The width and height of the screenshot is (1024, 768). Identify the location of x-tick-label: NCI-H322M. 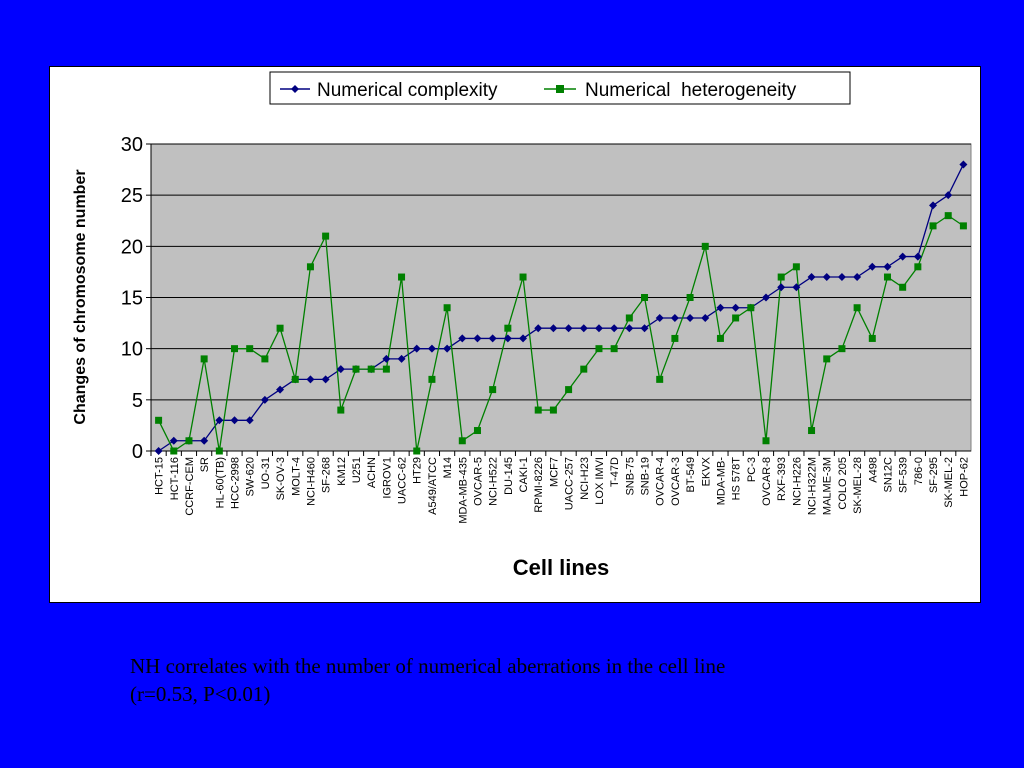
(813, 486).